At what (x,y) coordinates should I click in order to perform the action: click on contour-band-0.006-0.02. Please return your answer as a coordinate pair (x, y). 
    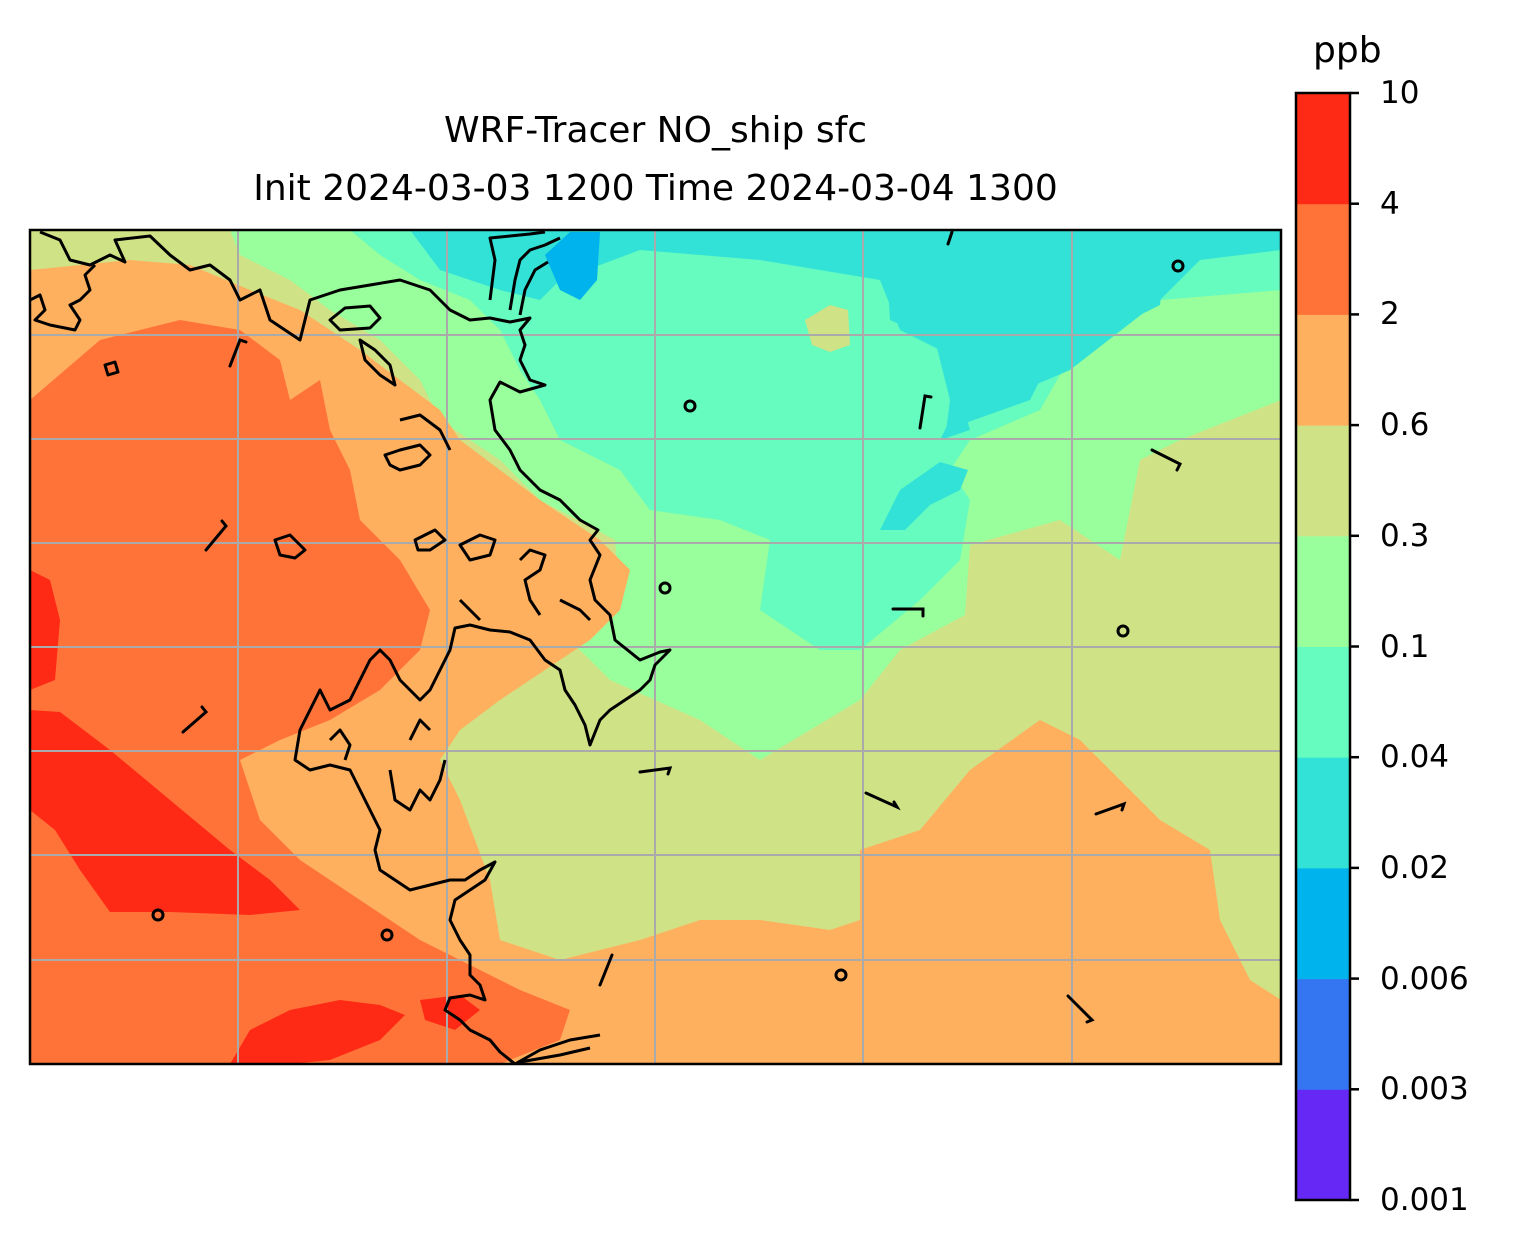
    Looking at the image, I should click on (572, 266).